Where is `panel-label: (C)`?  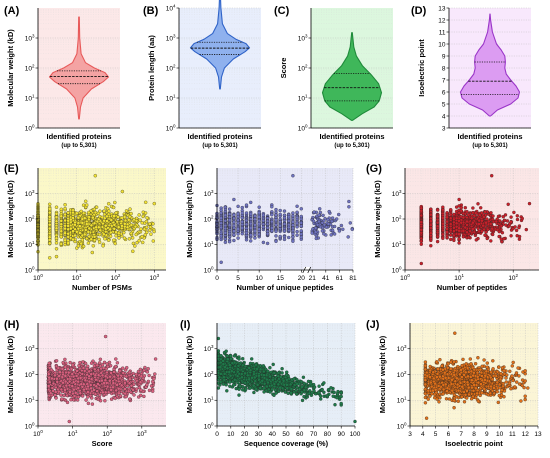 panel-label: (C) is located at coordinates (282, 11).